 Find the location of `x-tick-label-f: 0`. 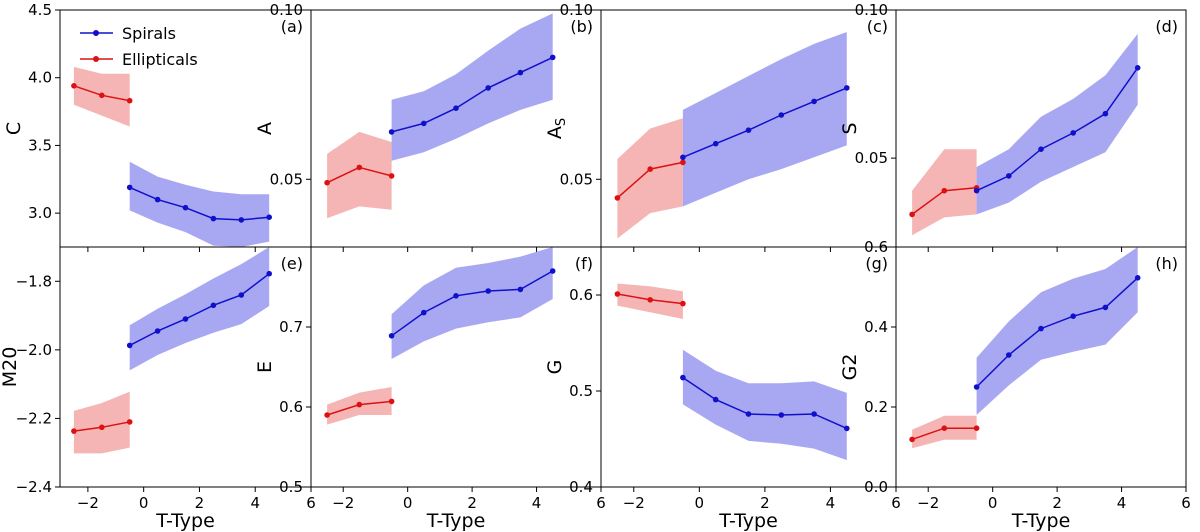

x-tick-label-f: 0 is located at coordinates (408, 503).